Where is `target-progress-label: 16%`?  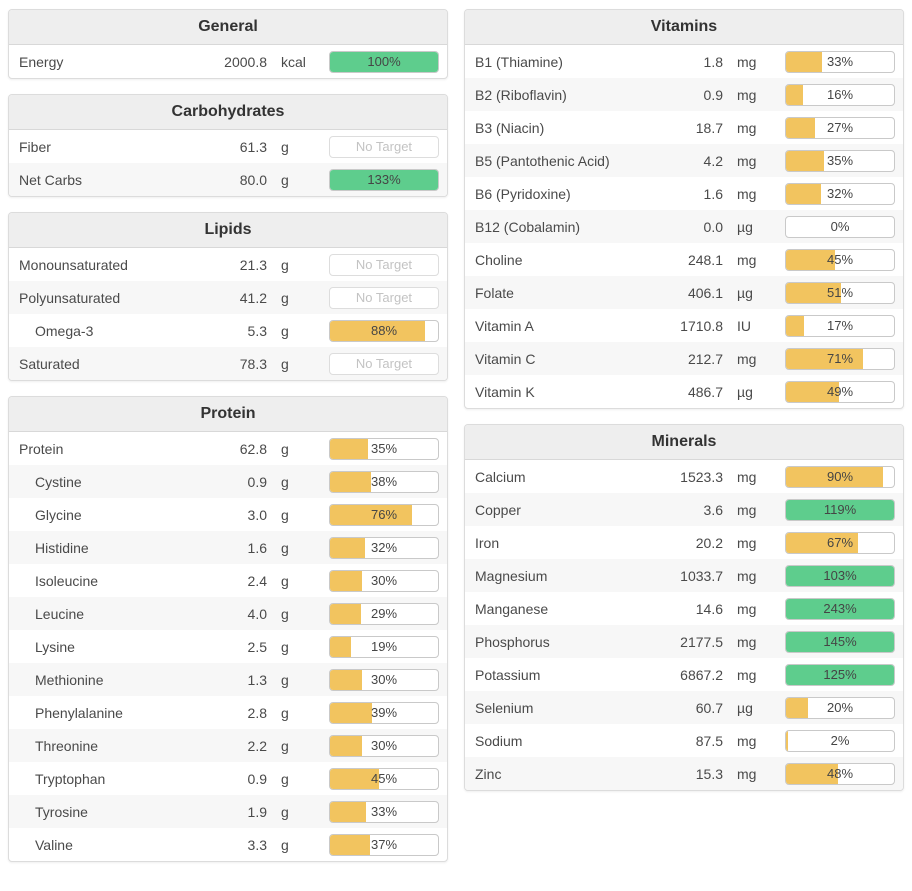 target-progress-label: 16% is located at coordinates (840, 94).